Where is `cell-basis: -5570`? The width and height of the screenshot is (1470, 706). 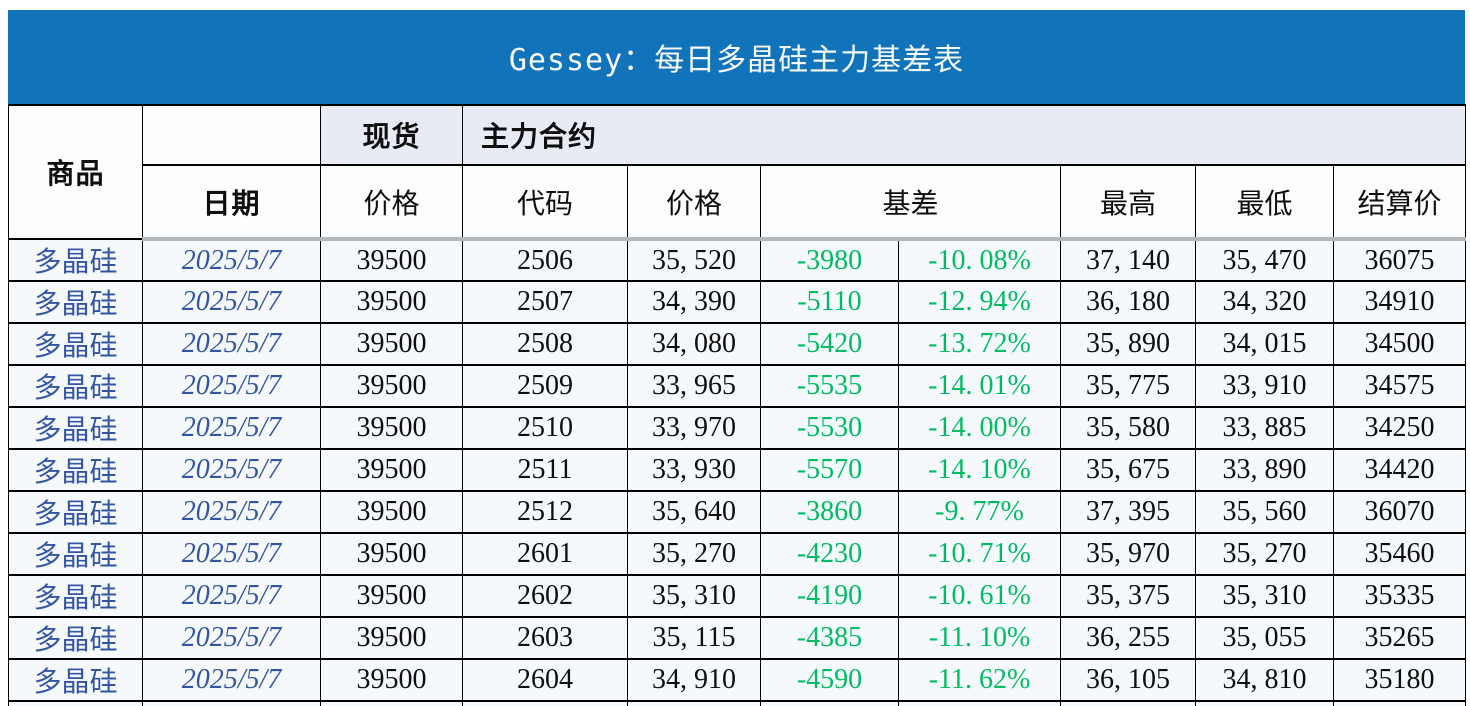 cell-basis: -5570 is located at coordinates (829, 470).